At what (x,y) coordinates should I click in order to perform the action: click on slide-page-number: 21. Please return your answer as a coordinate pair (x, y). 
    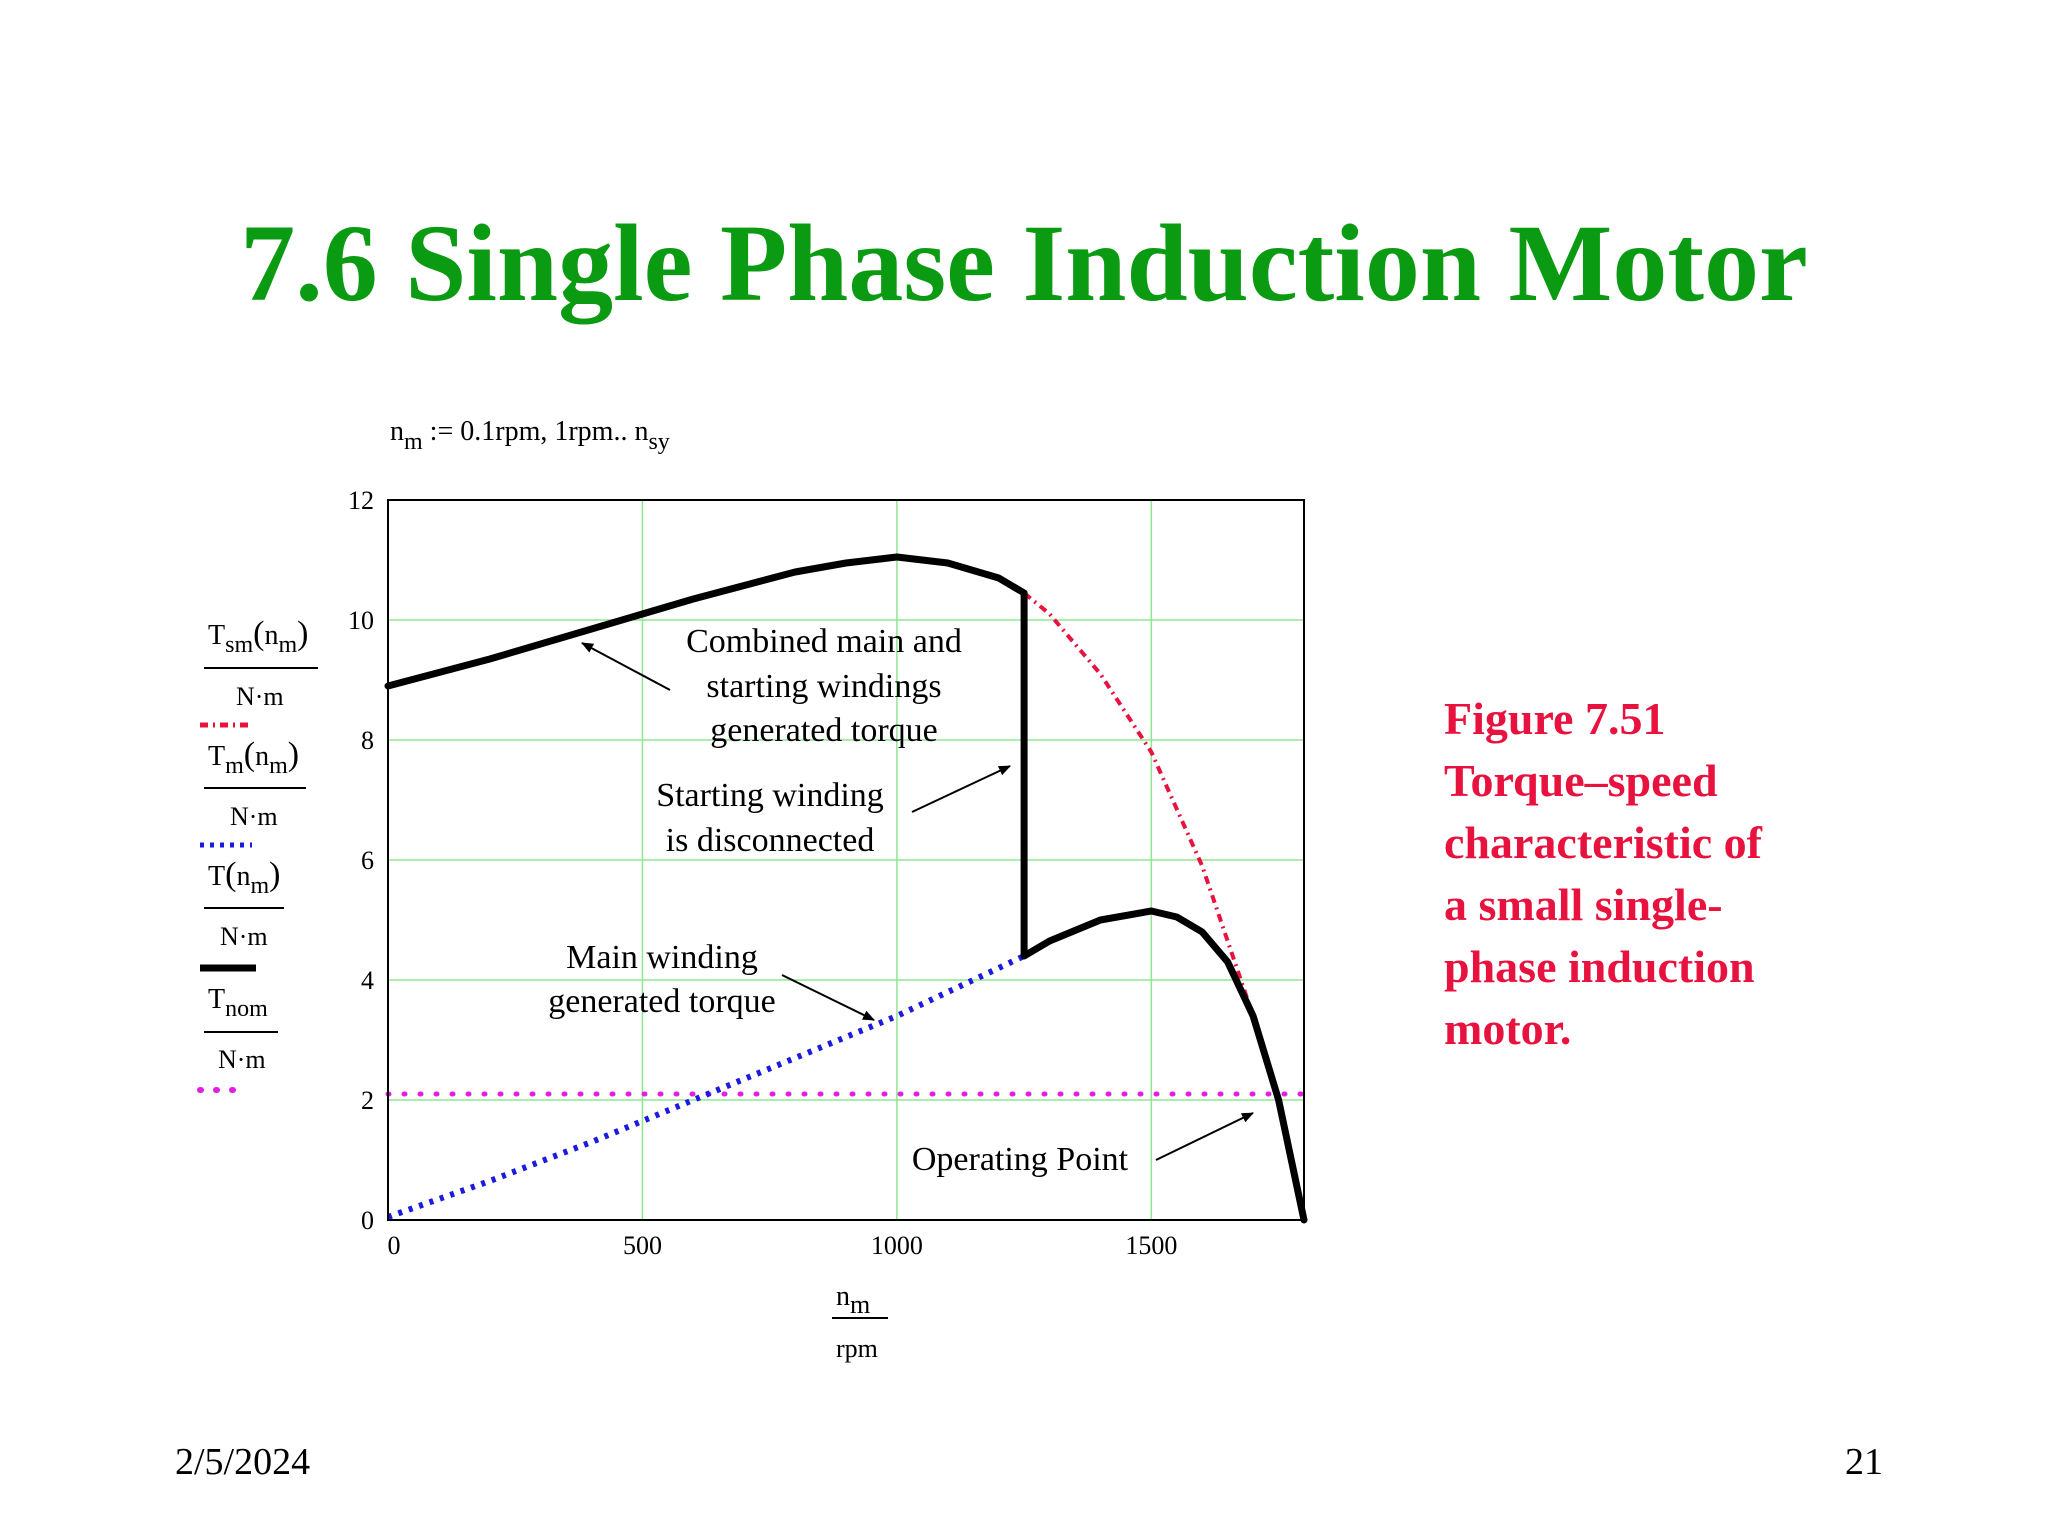
    Looking at the image, I should click on (1864, 1462).